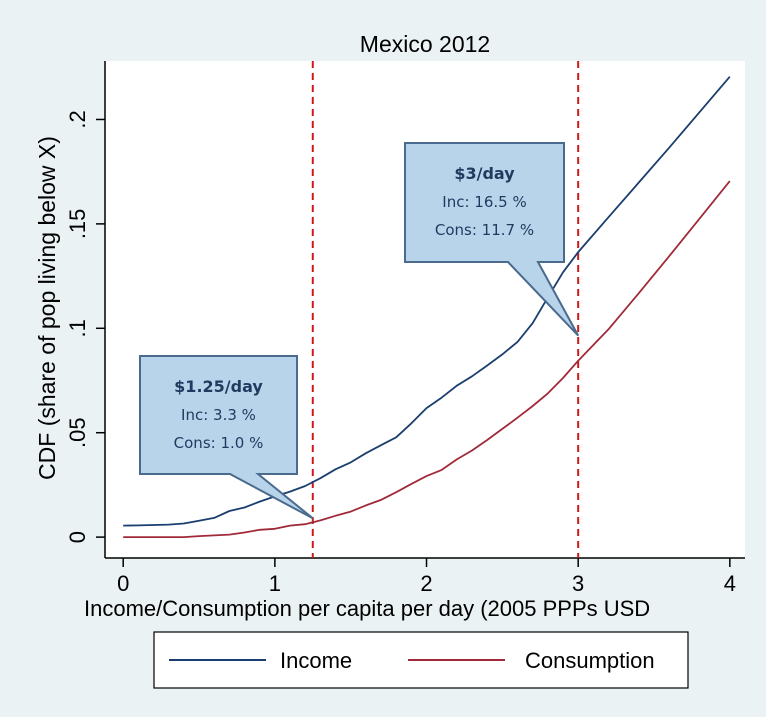 This screenshot has height=717, width=766. What do you see at coordinates (123, 583) in the screenshot?
I see `x-tick-label: 0` at bounding box center [123, 583].